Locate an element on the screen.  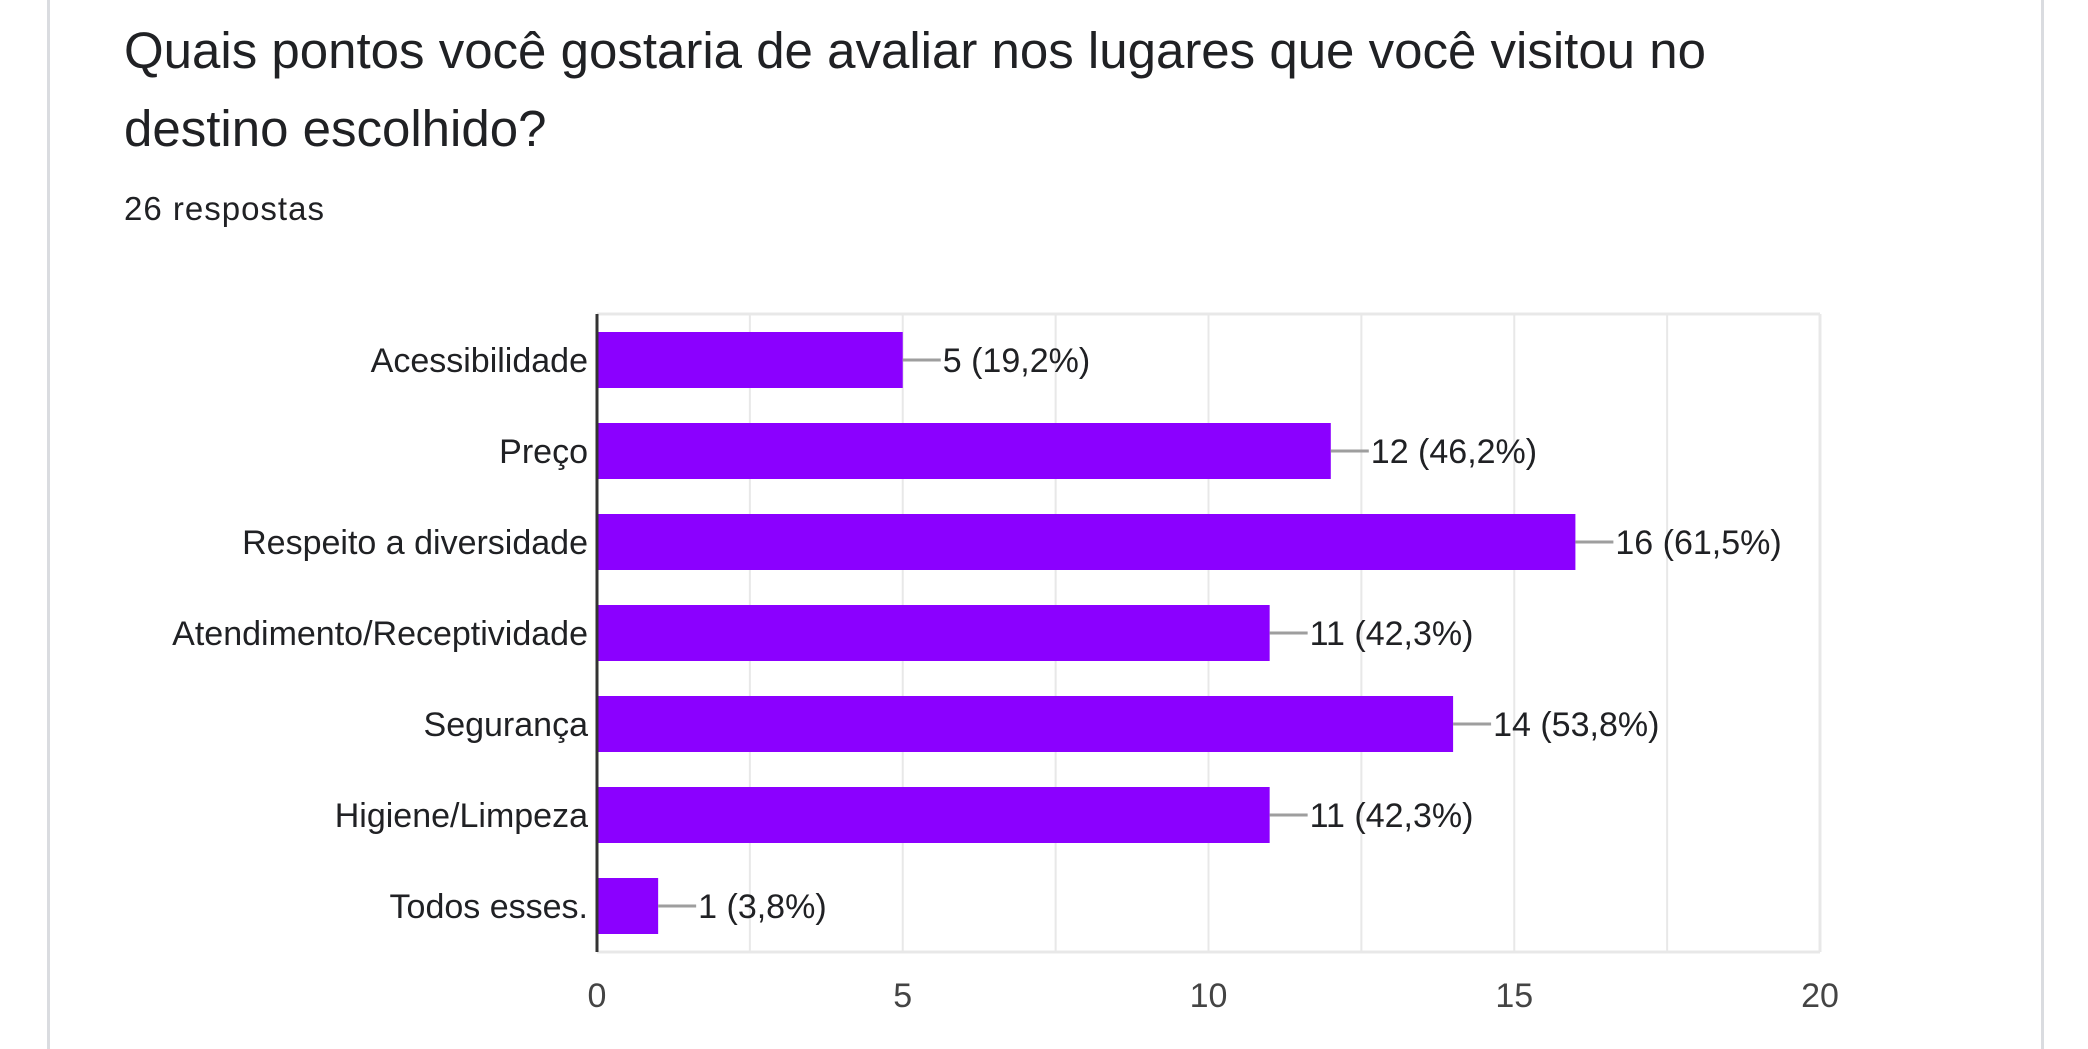
category-label: Acessibilidade is located at coordinates (479, 361).